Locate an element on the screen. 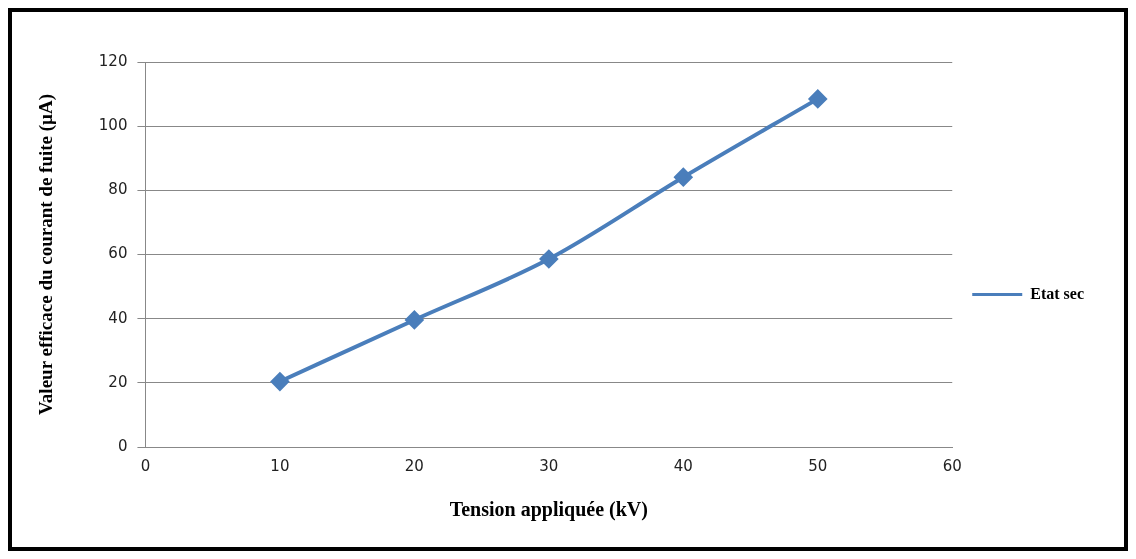  legend-label: Etat sec is located at coordinates (1057, 293).